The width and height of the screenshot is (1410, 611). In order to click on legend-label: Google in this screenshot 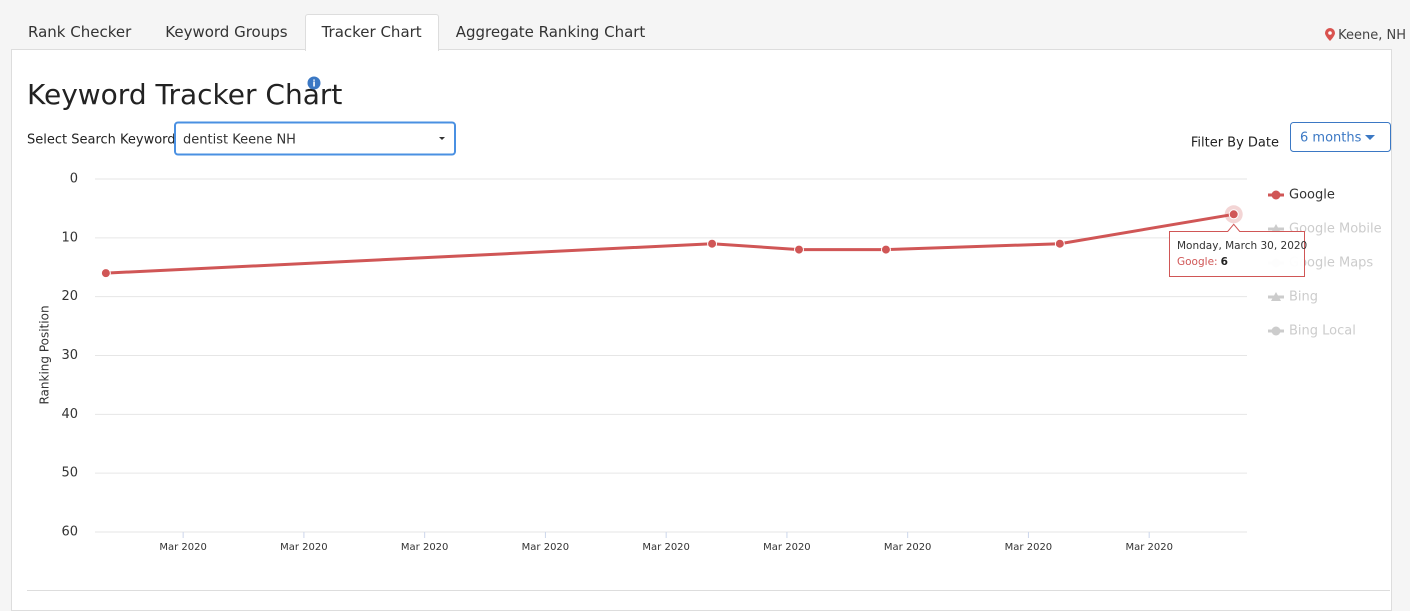, I will do `click(1312, 195)`.